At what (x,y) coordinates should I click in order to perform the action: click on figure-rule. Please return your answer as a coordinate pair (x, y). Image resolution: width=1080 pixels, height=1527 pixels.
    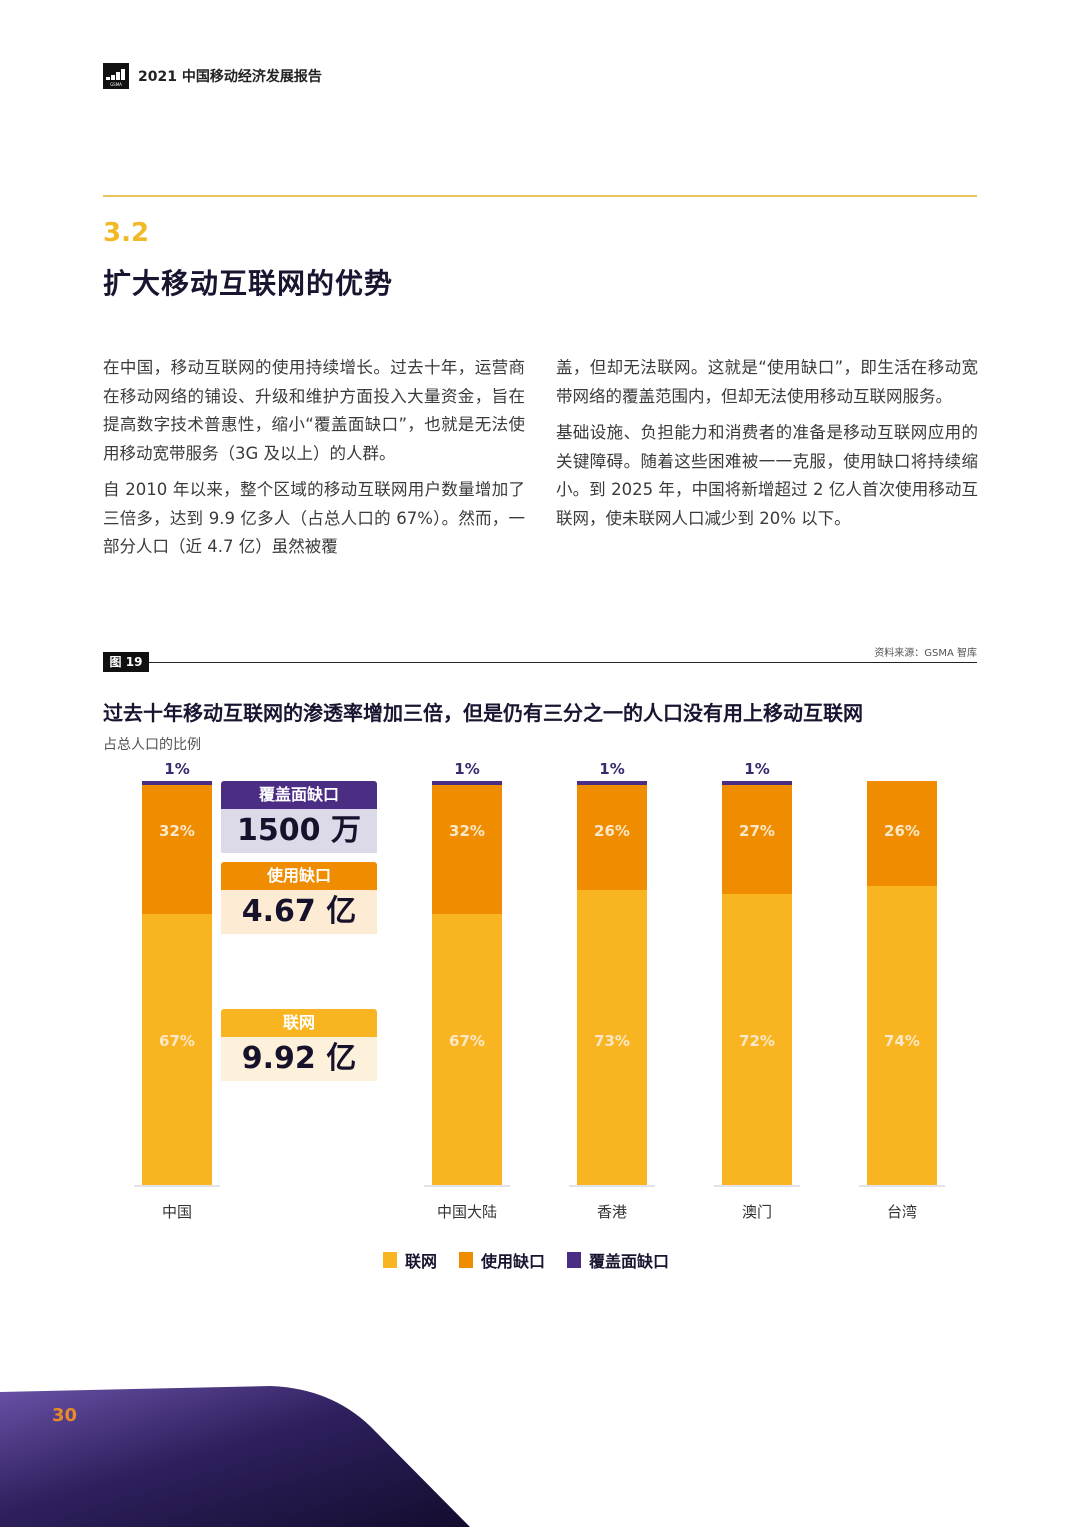
    Looking at the image, I should click on (563, 662).